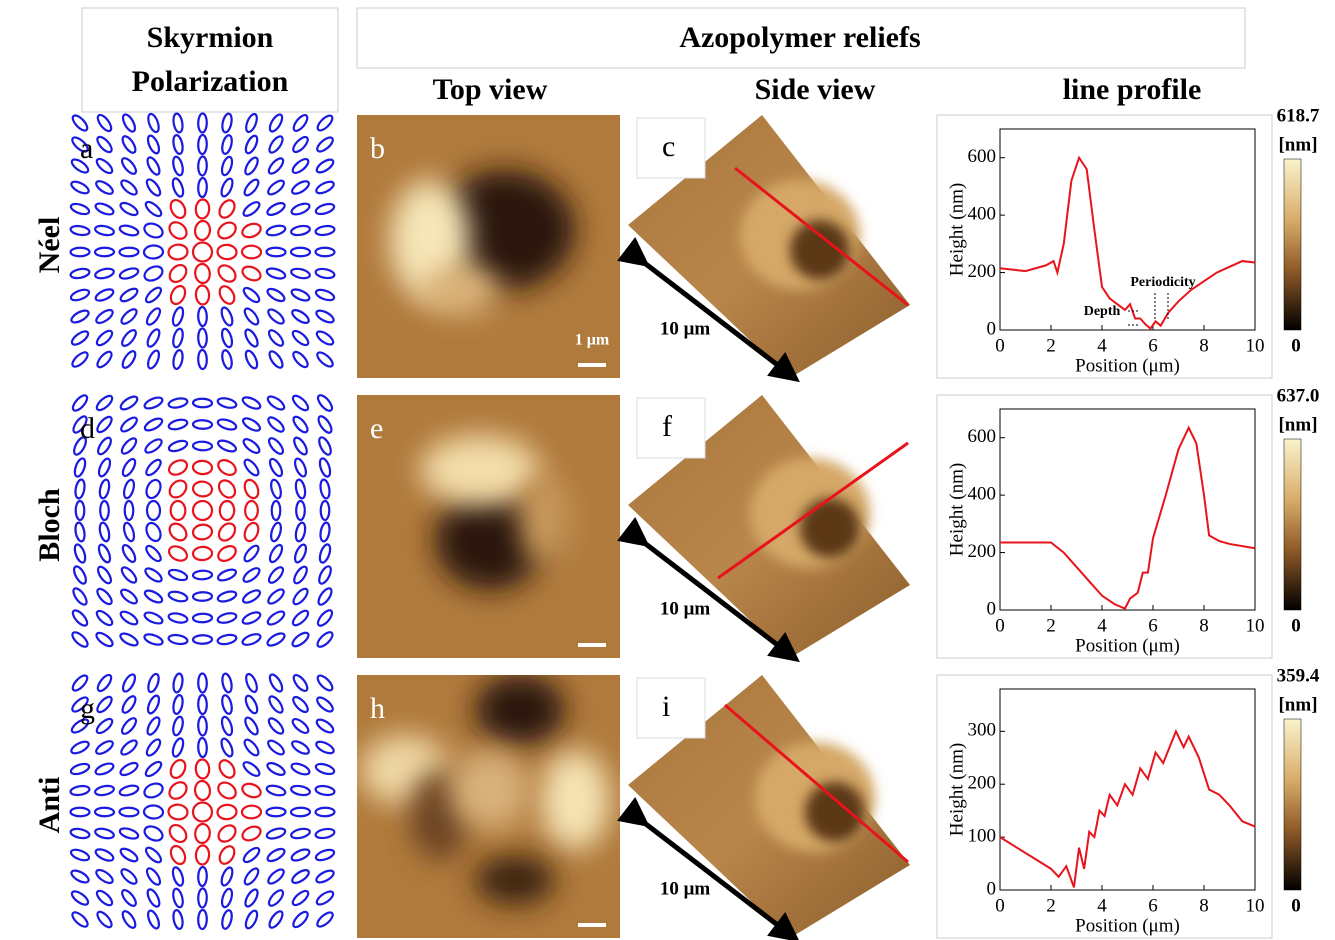 This screenshot has width=1335, height=940. I want to click on y-tick-label: 400, so click(982, 214).